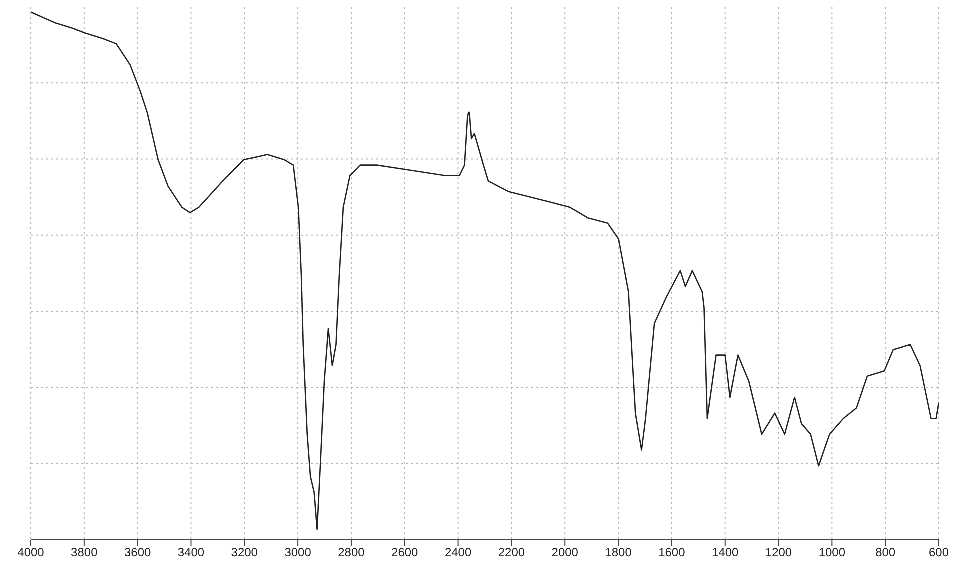  What do you see at coordinates (138, 553) in the screenshot?
I see `x-tick-label: 3600` at bounding box center [138, 553].